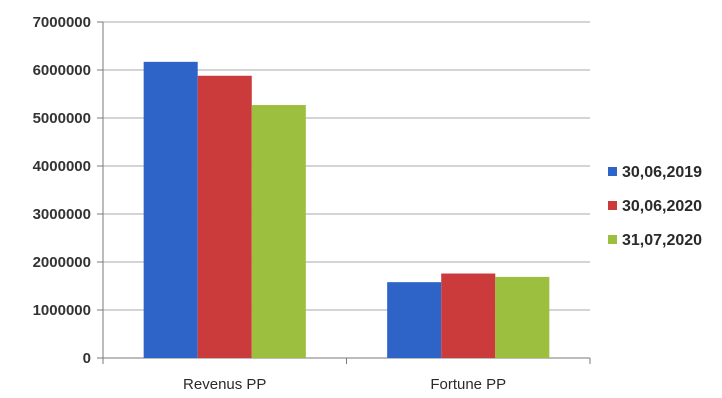  What do you see at coordinates (62, 70) in the screenshot?
I see `y-tick-label: 6000000` at bounding box center [62, 70].